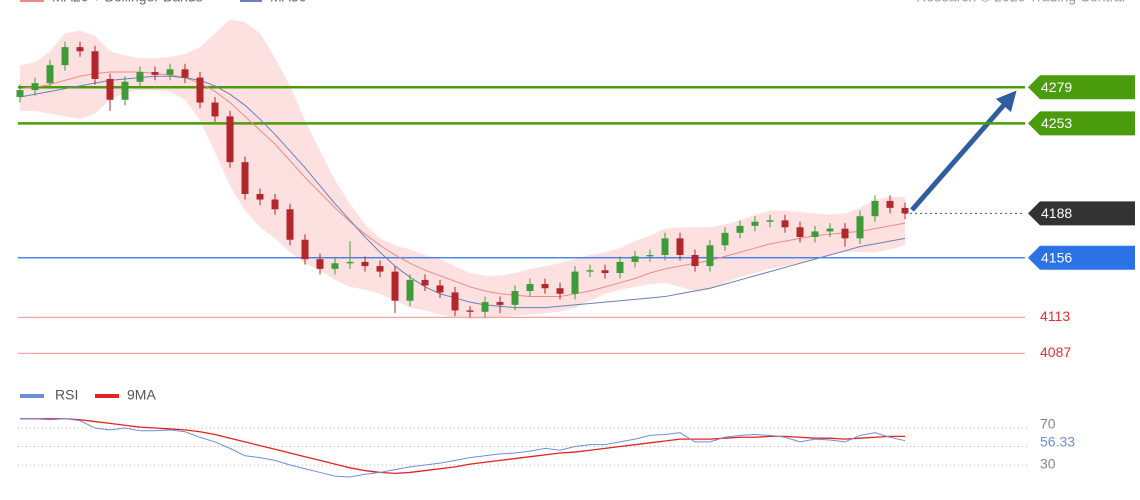 This screenshot has width=1140, height=500. What do you see at coordinates (1057, 441) in the screenshot?
I see `rsi-value-label: 56.33` at bounding box center [1057, 441].